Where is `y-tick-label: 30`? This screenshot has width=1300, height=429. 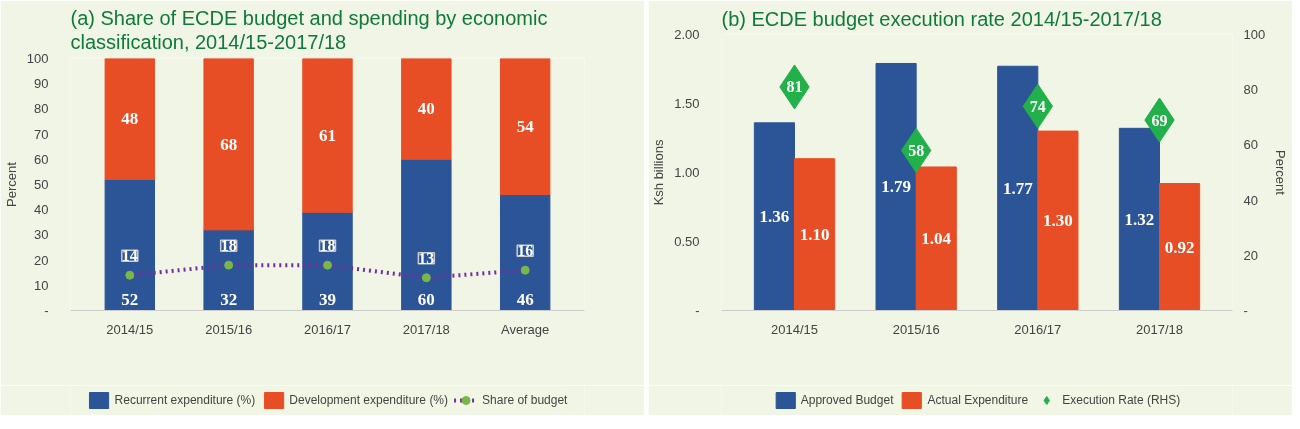
y-tick-label: 30 is located at coordinates (41, 235).